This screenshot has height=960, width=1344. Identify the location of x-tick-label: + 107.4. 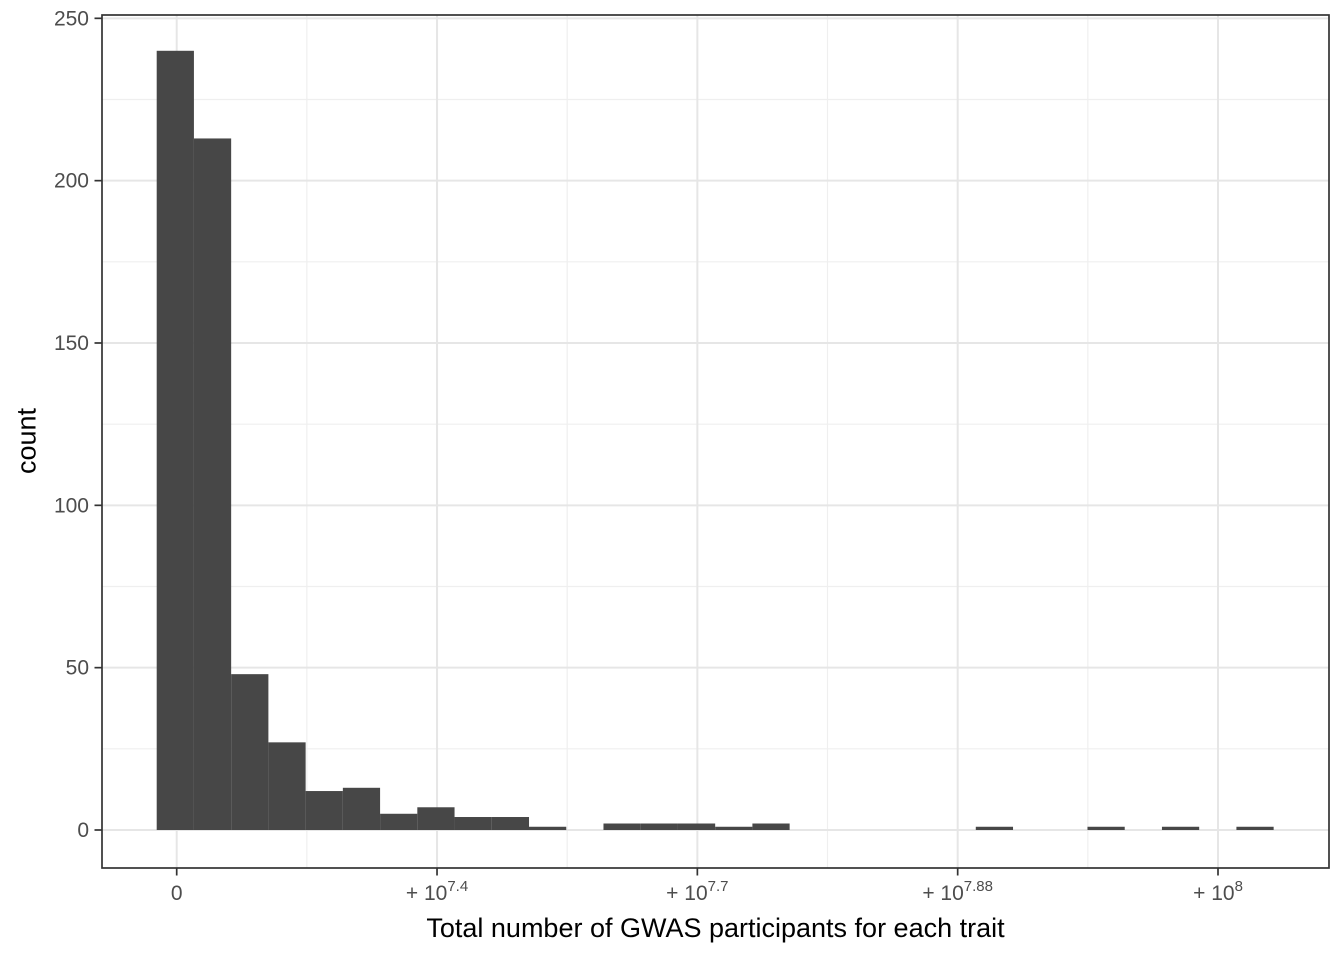
(437, 891).